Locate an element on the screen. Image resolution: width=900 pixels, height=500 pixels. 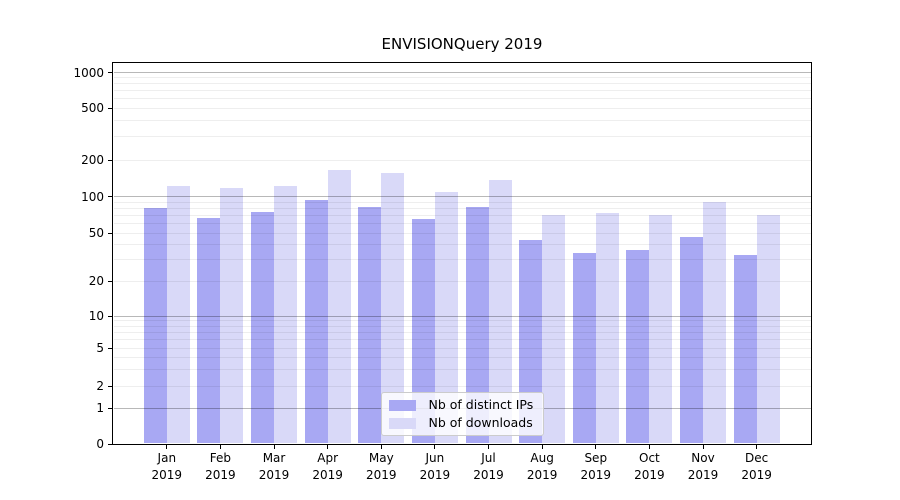
legend-label-downloads: Nb of downloads is located at coordinates (480, 422).